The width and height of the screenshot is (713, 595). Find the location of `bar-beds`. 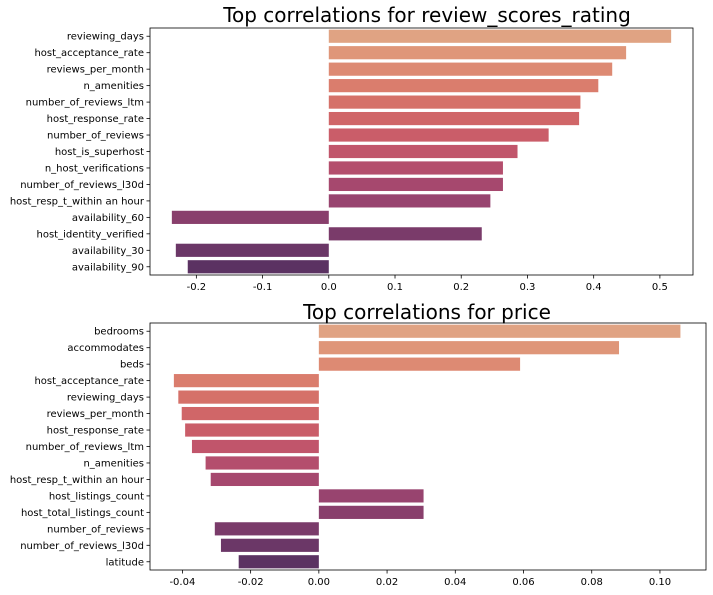

bar-beds is located at coordinates (419, 364).